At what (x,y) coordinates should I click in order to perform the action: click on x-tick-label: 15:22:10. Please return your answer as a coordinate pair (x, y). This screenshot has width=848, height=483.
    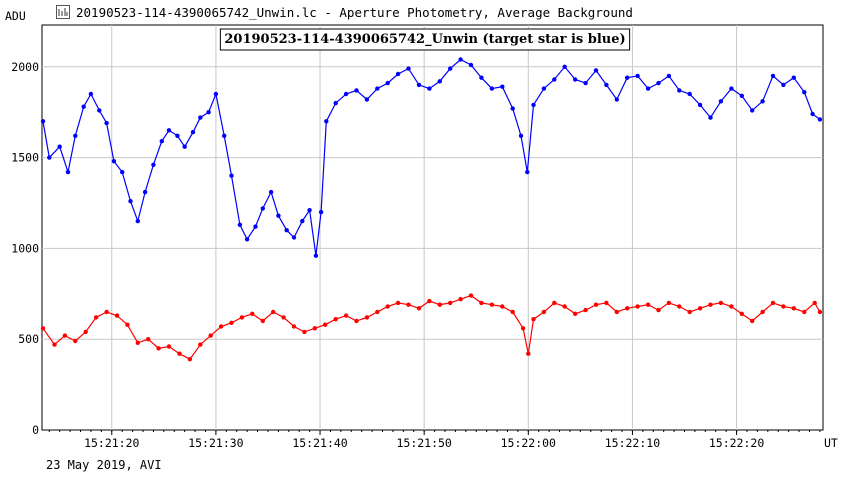
    Looking at the image, I should click on (632, 443).